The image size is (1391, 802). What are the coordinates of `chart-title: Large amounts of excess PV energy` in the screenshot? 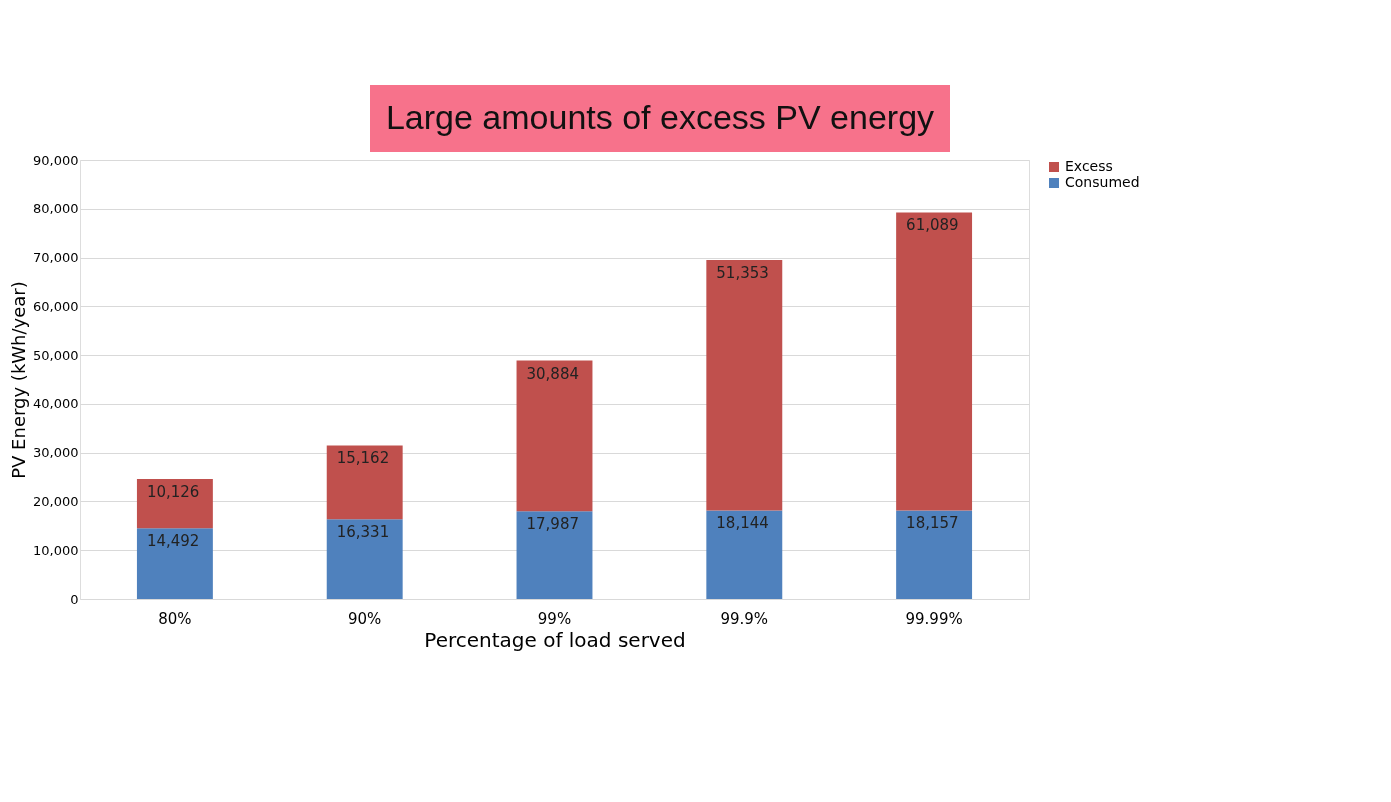 It's located at (660, 117).